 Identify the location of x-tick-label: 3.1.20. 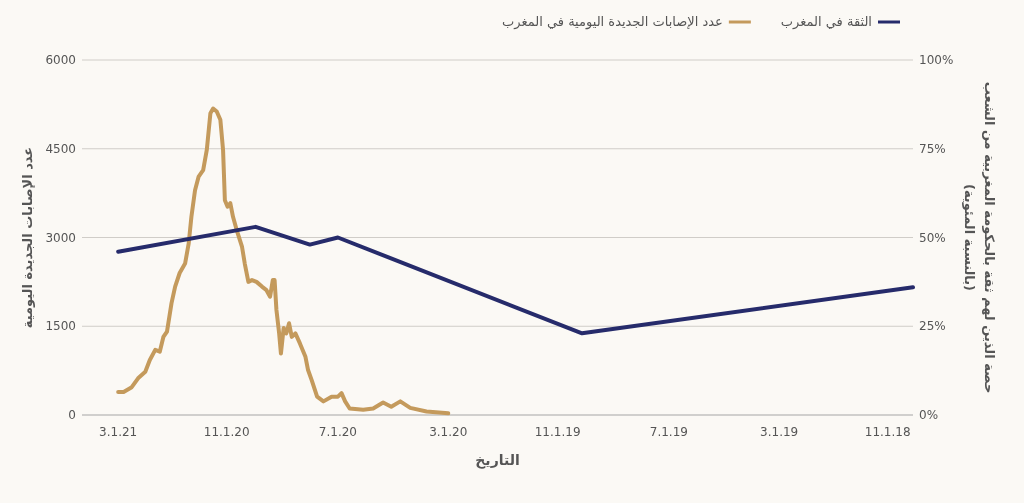
(448, 432).